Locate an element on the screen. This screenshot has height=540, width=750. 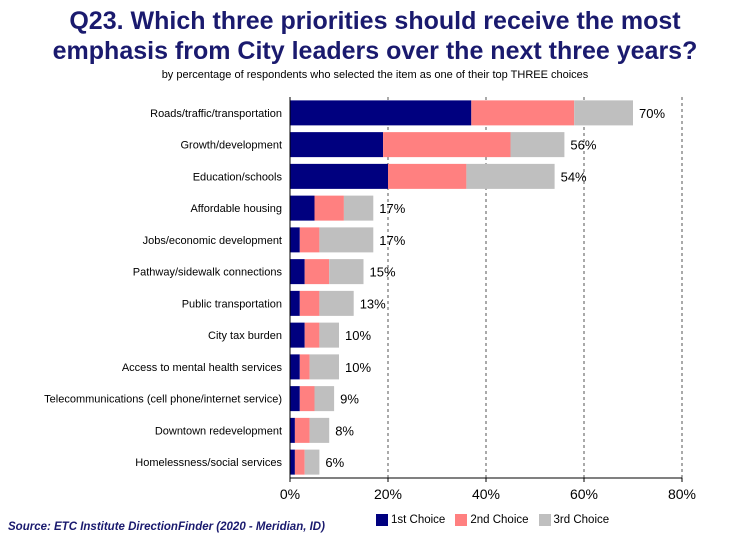
category-label-10: Downtown redevelopment is located at coordinates (218, 431).